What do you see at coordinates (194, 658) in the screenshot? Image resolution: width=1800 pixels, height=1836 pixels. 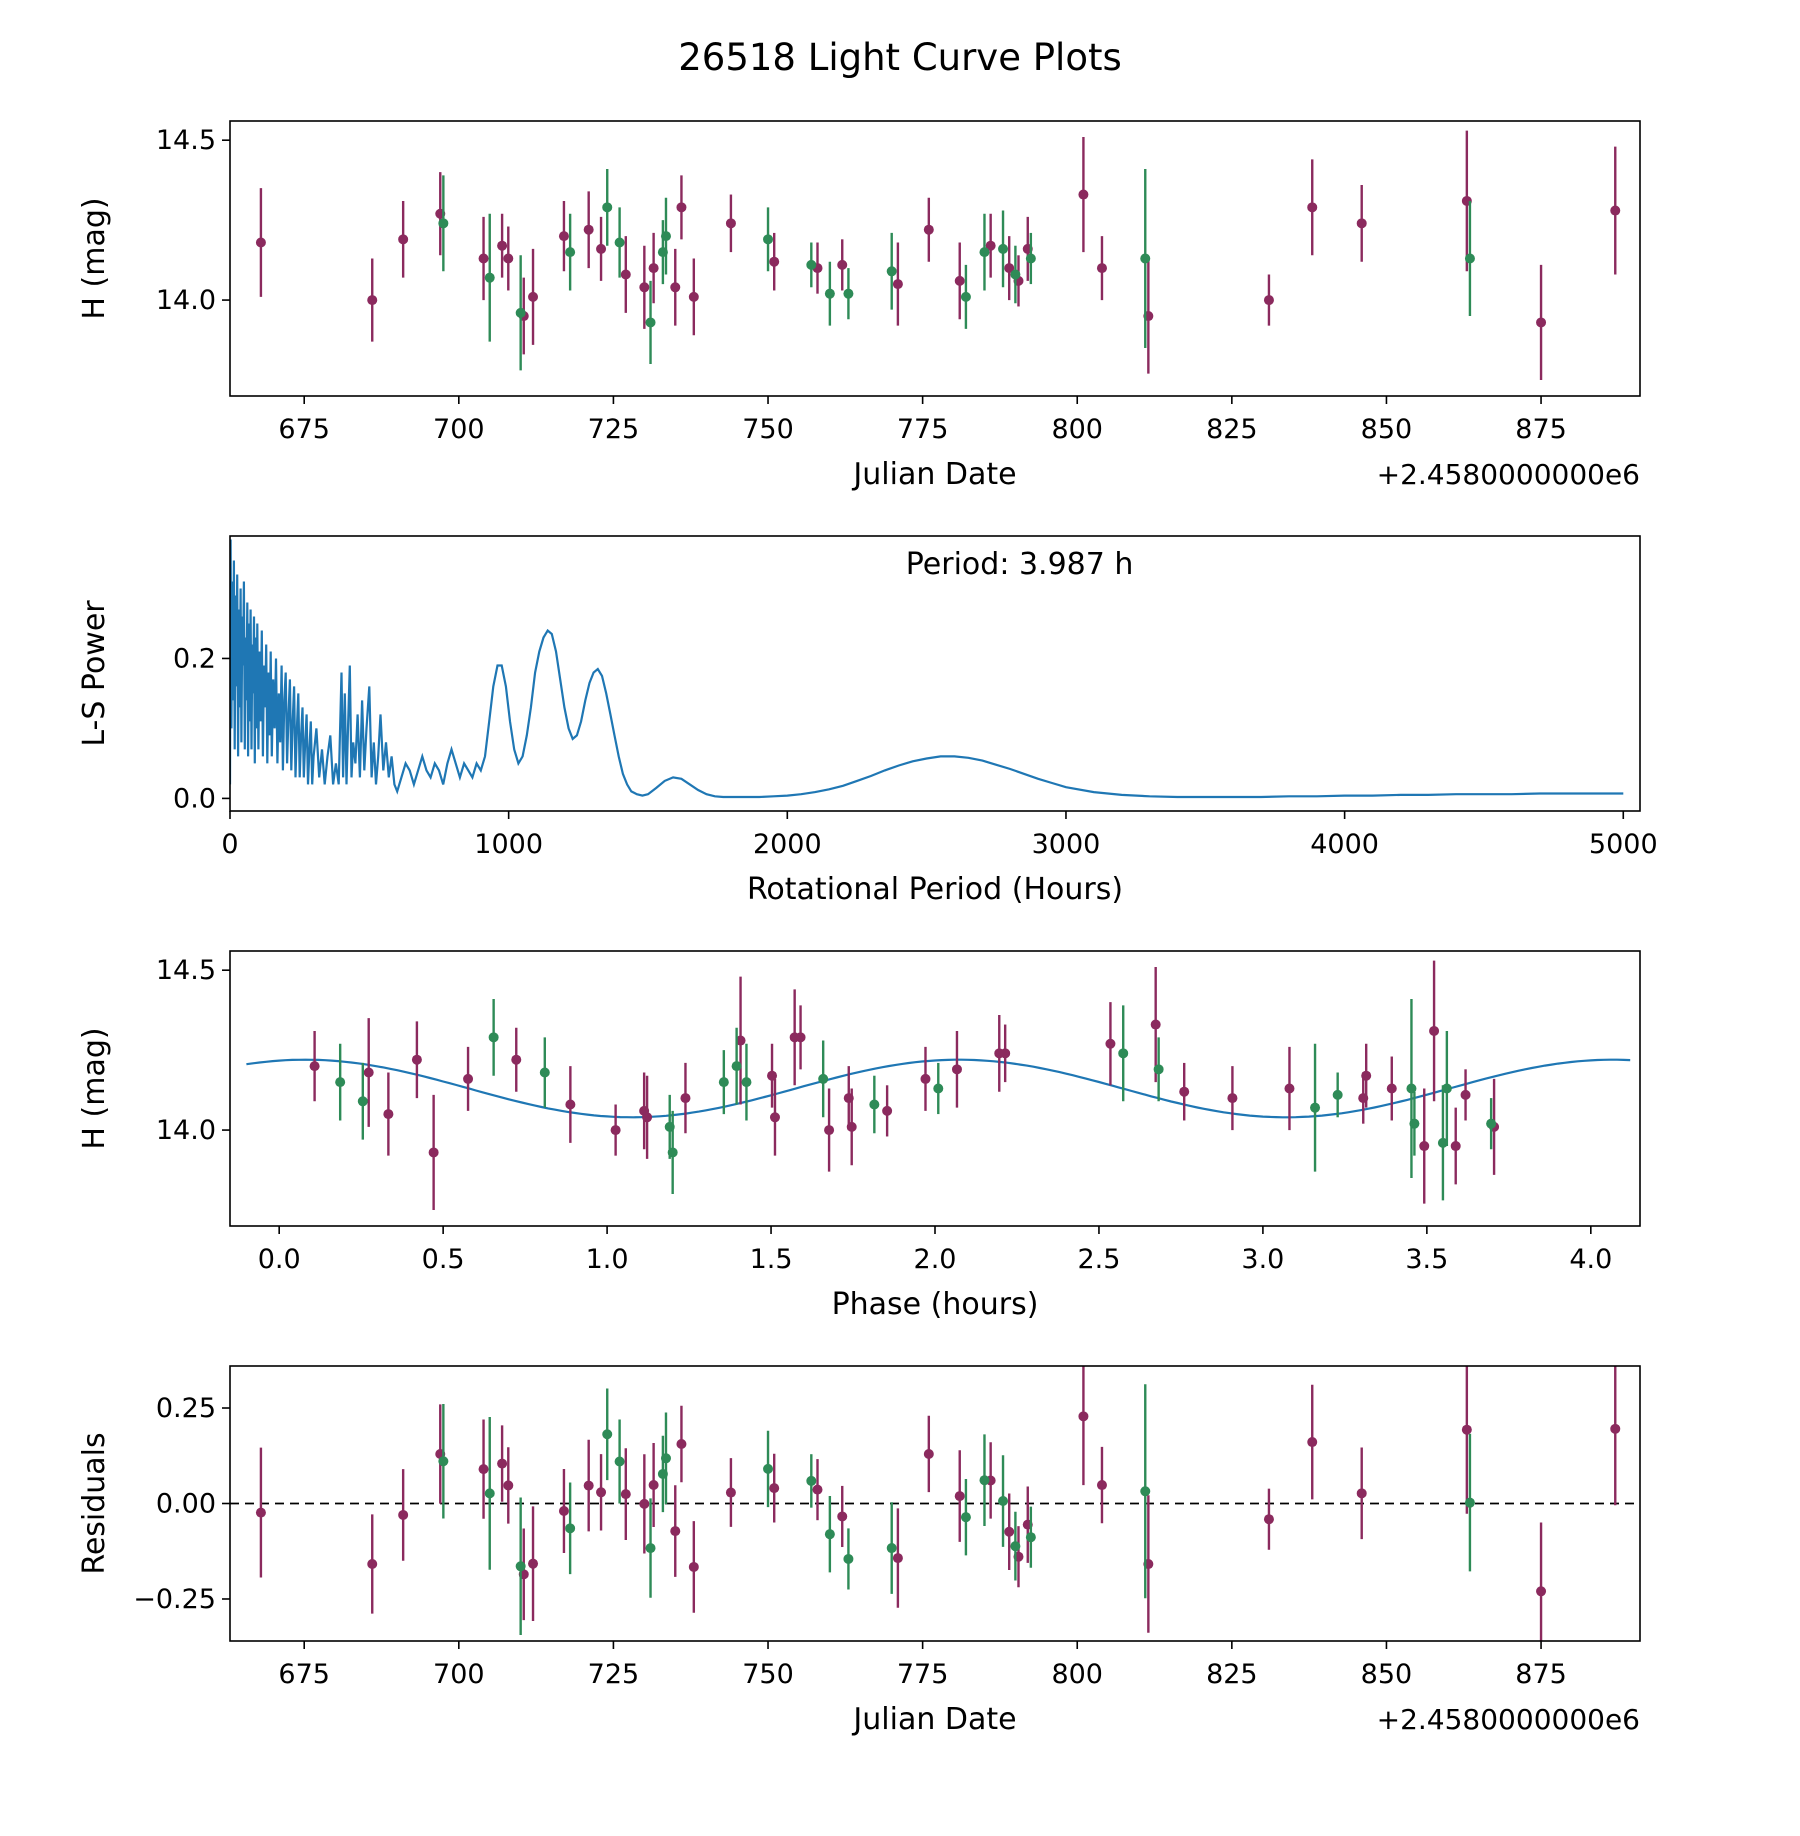 I see `svg-text: 0.2` at bounding box center [194, 658].